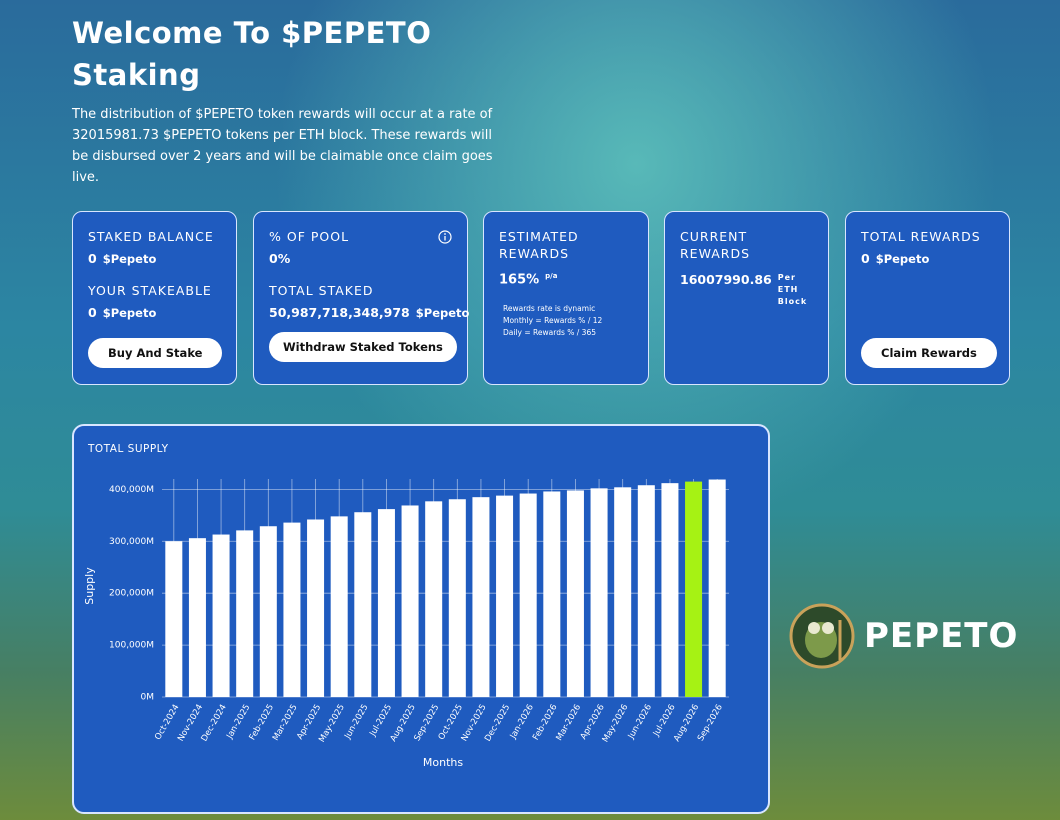  What do you see at coordinates (151, 236) in the screenshot?
I see `label: STAKED BALANCE` at bounding box center [151, 236].